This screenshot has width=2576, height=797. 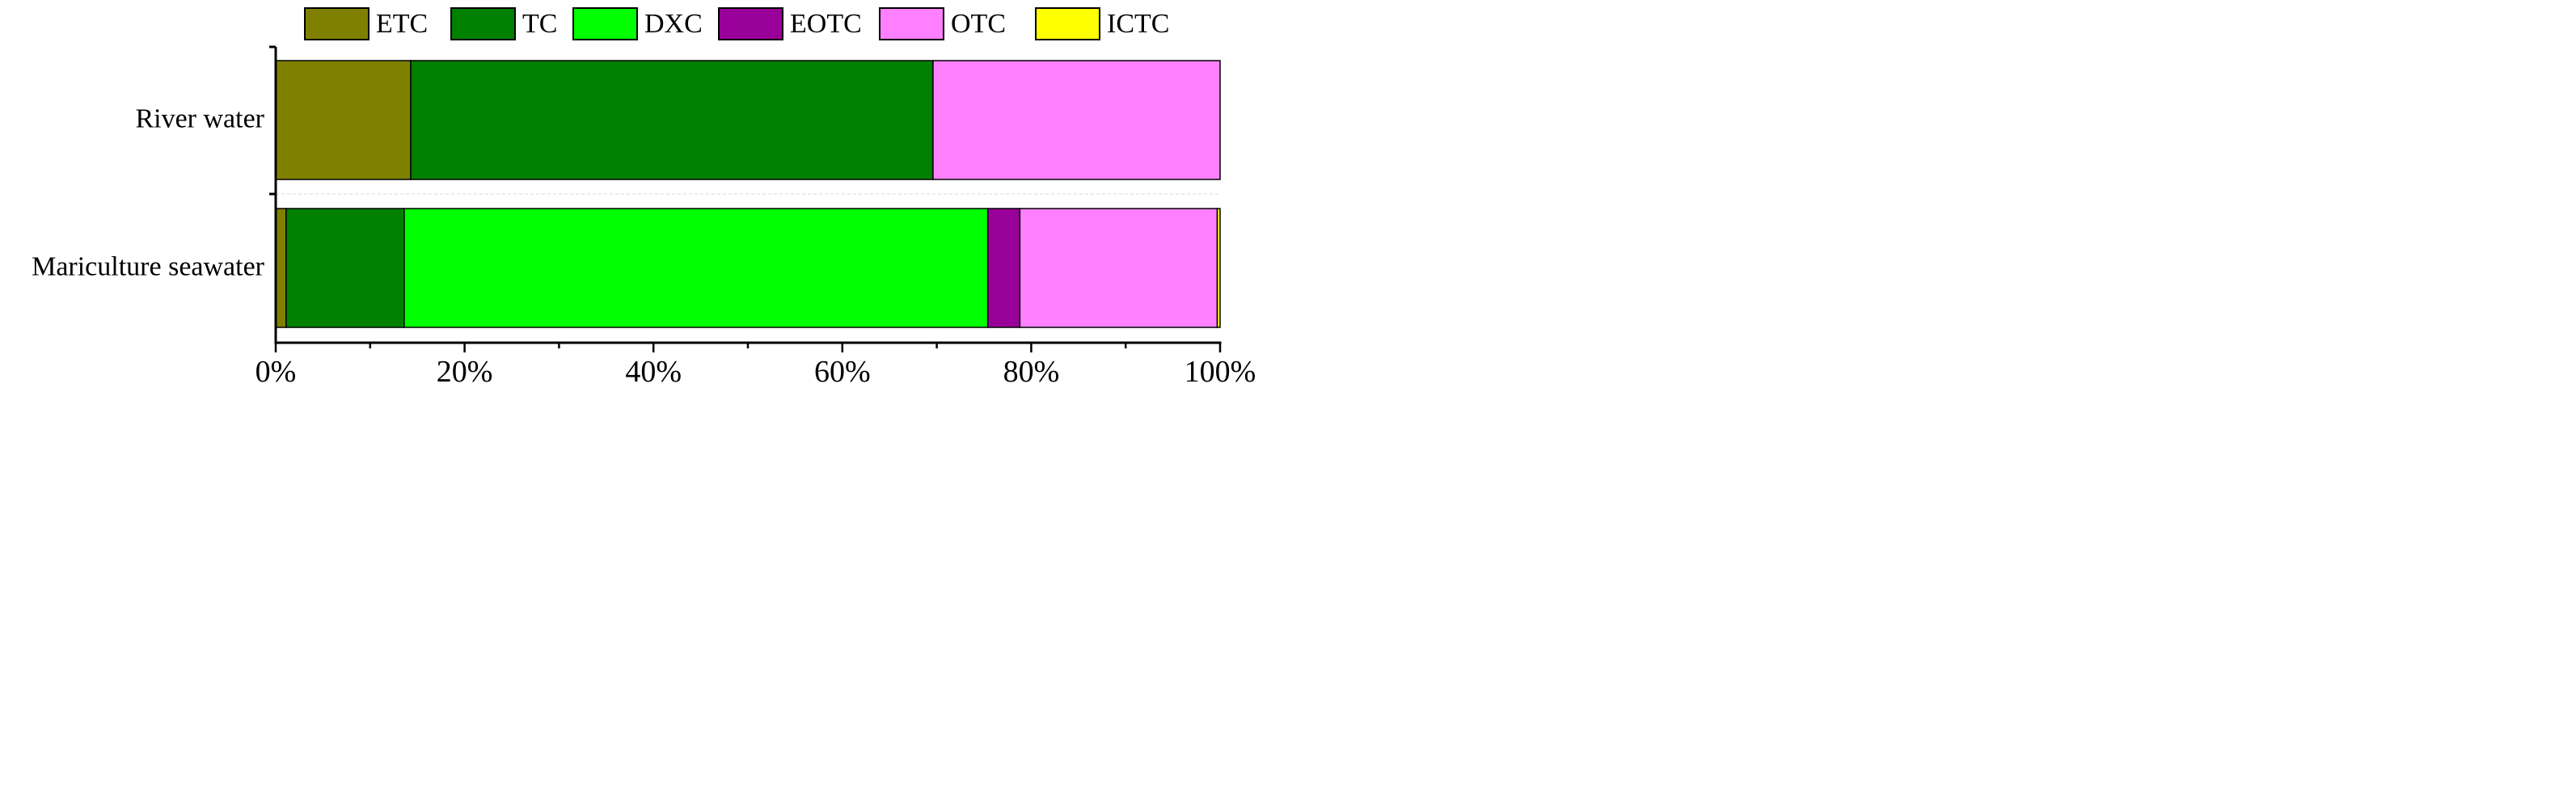 What do you see at coordinates (1218, 268) in the screenshot?
I see `bar-segment-ictc-mariculture-seawater` at bounding box center [1218, 268].